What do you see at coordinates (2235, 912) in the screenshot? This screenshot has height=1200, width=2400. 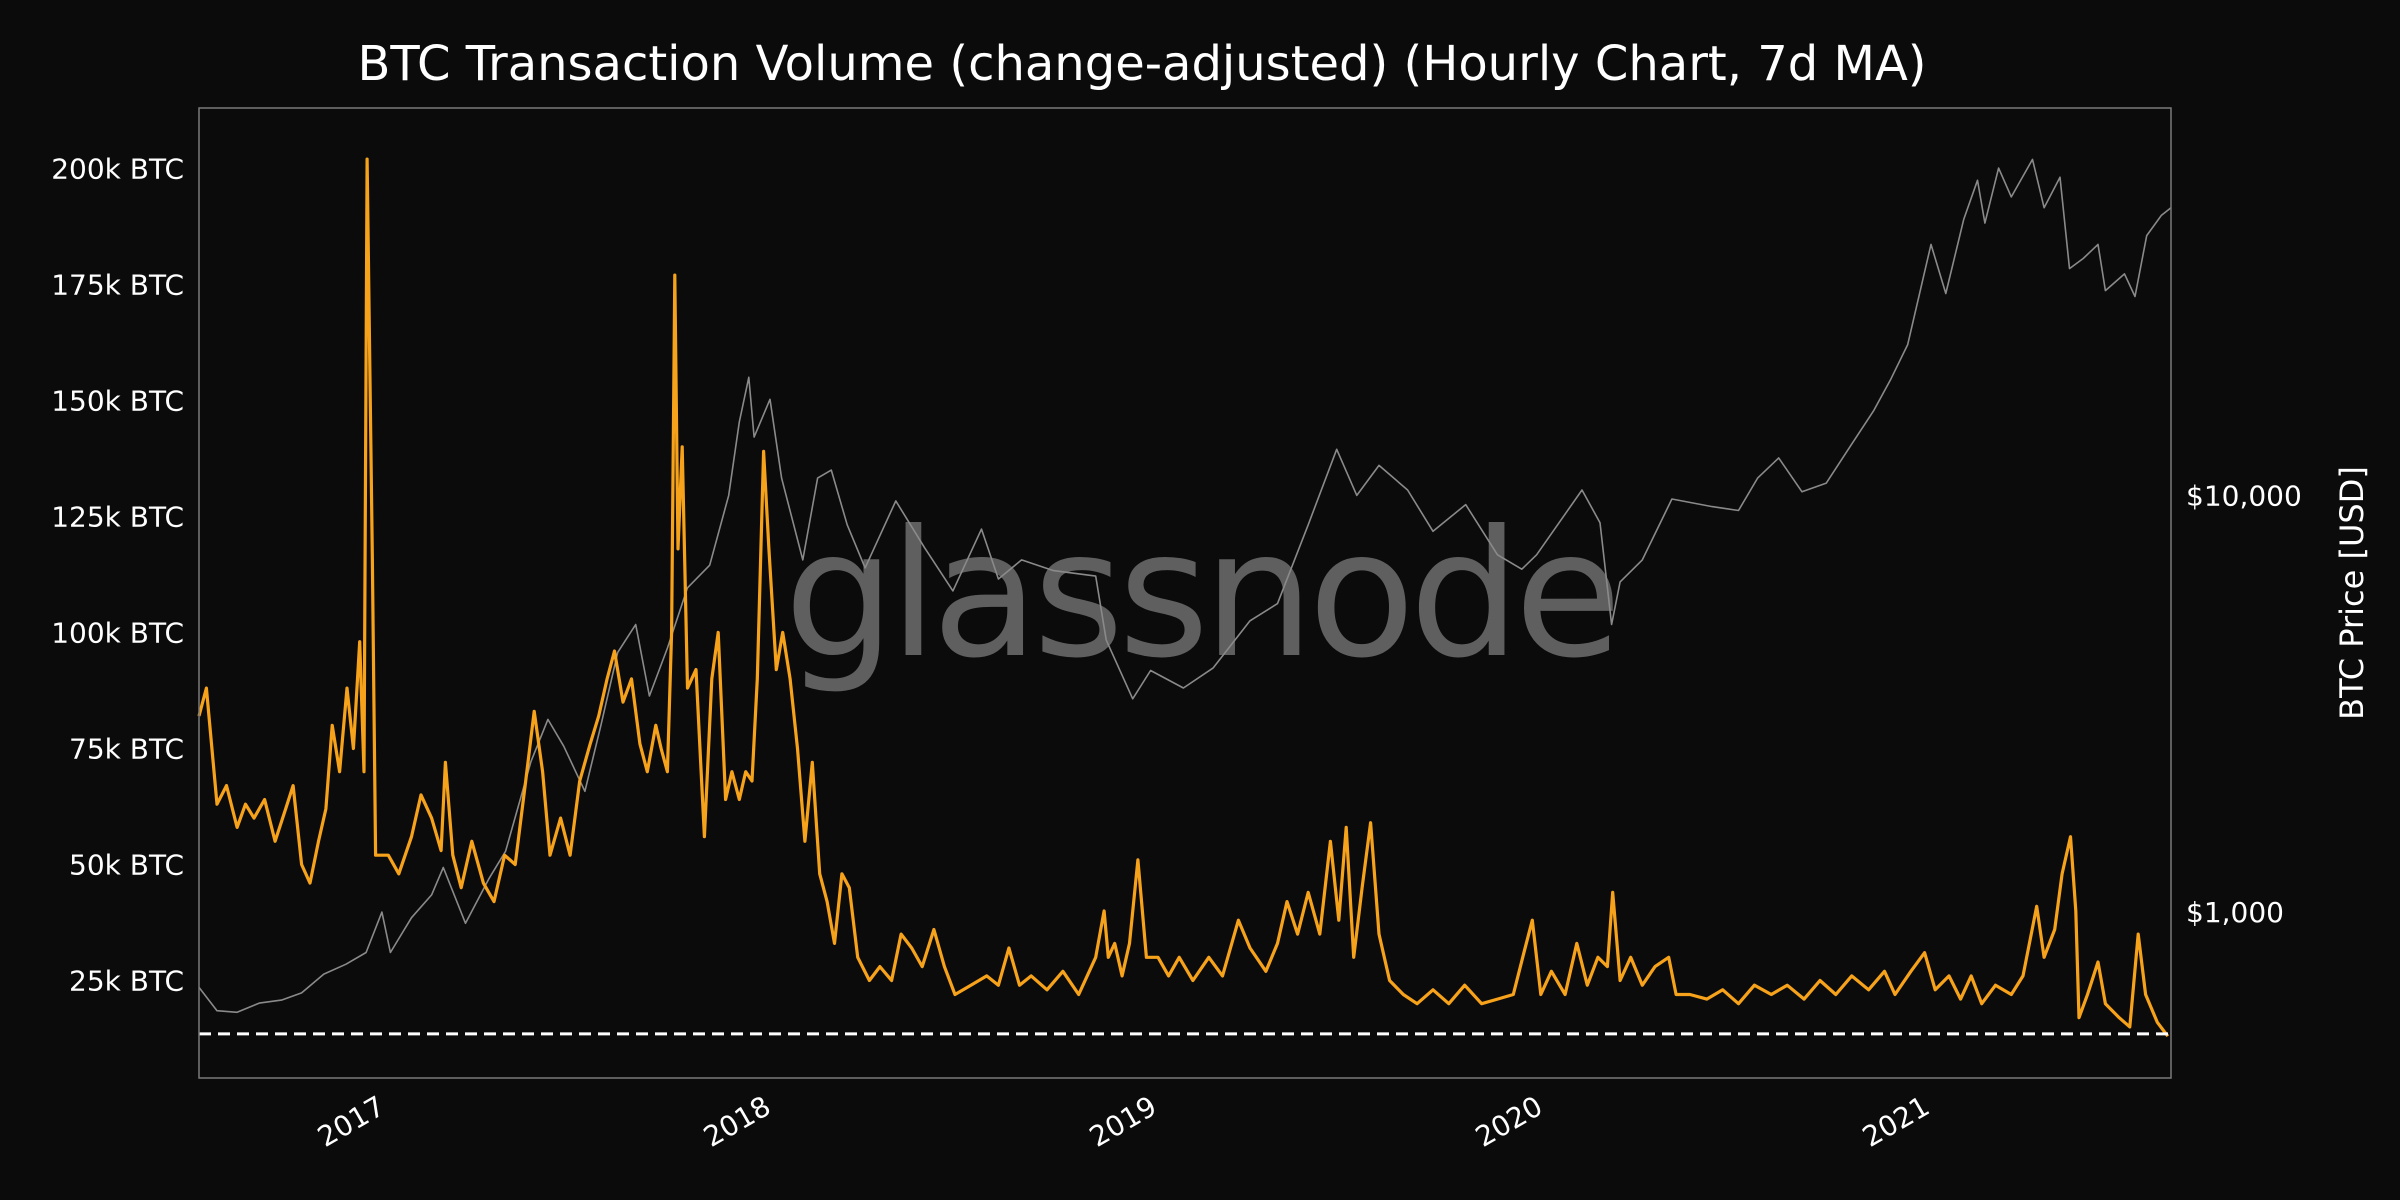 I see `y-right-tick-label: $1,000` at bounding box center [2235, 912].